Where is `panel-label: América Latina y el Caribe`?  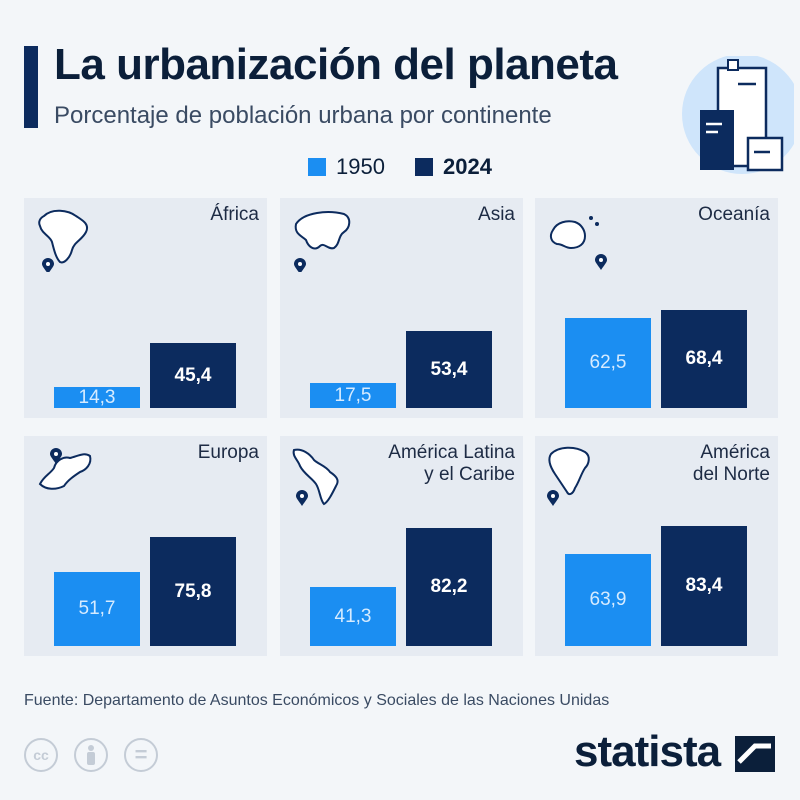 panel-label: América Latina y el Caribe is located at coordinates (451, 463).